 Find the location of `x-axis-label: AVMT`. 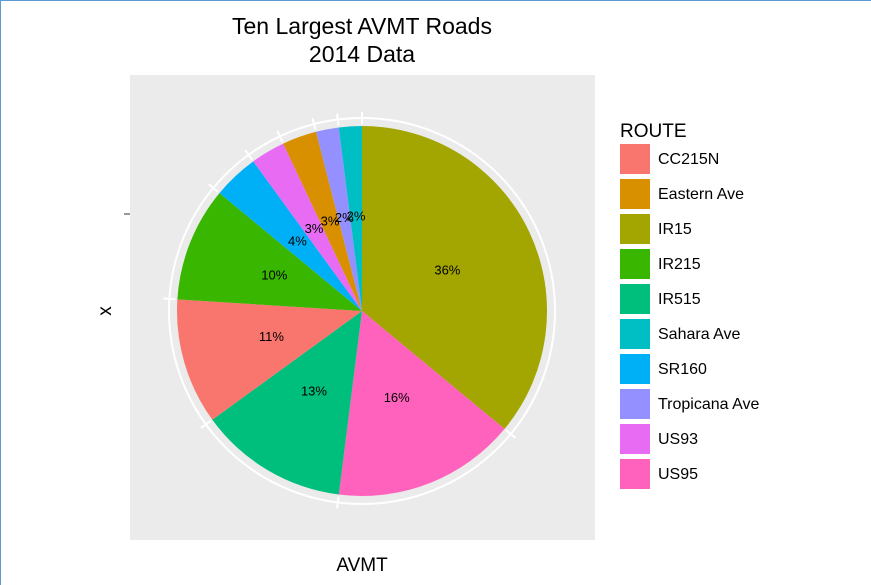

x-axis-label: AVMT is located at coordinates (362, 565).